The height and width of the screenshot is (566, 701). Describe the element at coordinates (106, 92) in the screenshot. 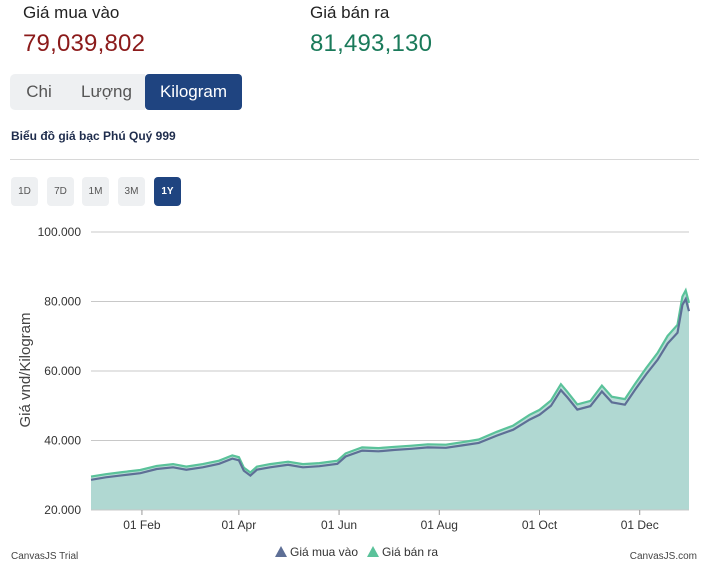

I see `tab-luong: Lượng` at that location.